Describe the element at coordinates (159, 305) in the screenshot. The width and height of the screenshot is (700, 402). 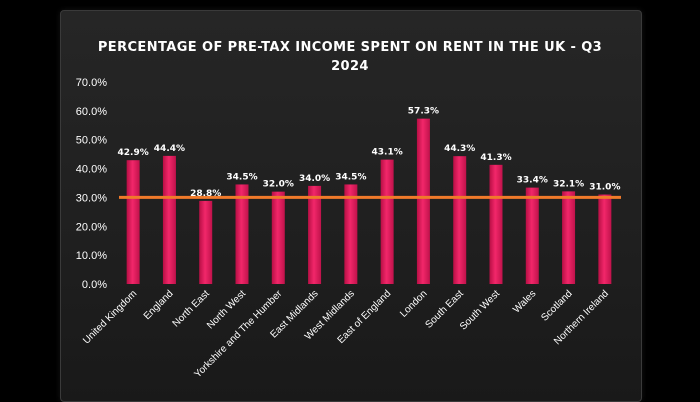
I see `x-category-label: England` at that location.